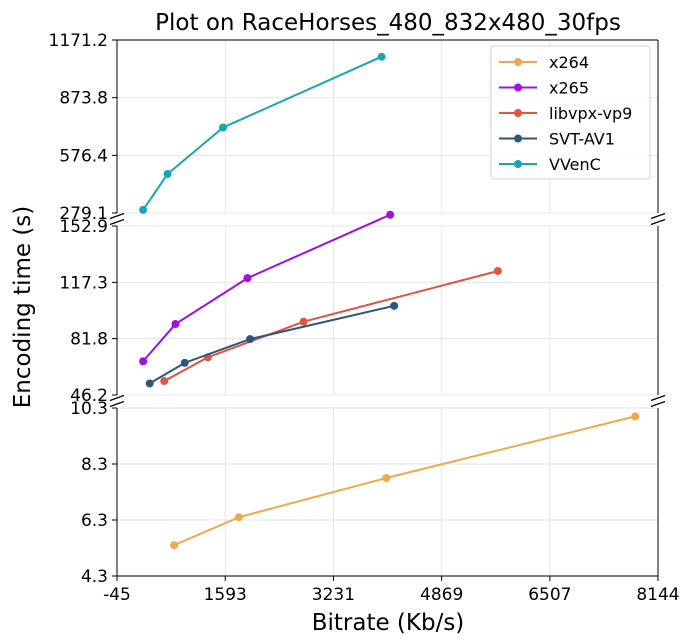 This screenshot has height=644, width=693. What do you see at coordinates (657, 595) in the screenshot?
I see `x-tick-label: 8144` at bounding box center [657, 595].